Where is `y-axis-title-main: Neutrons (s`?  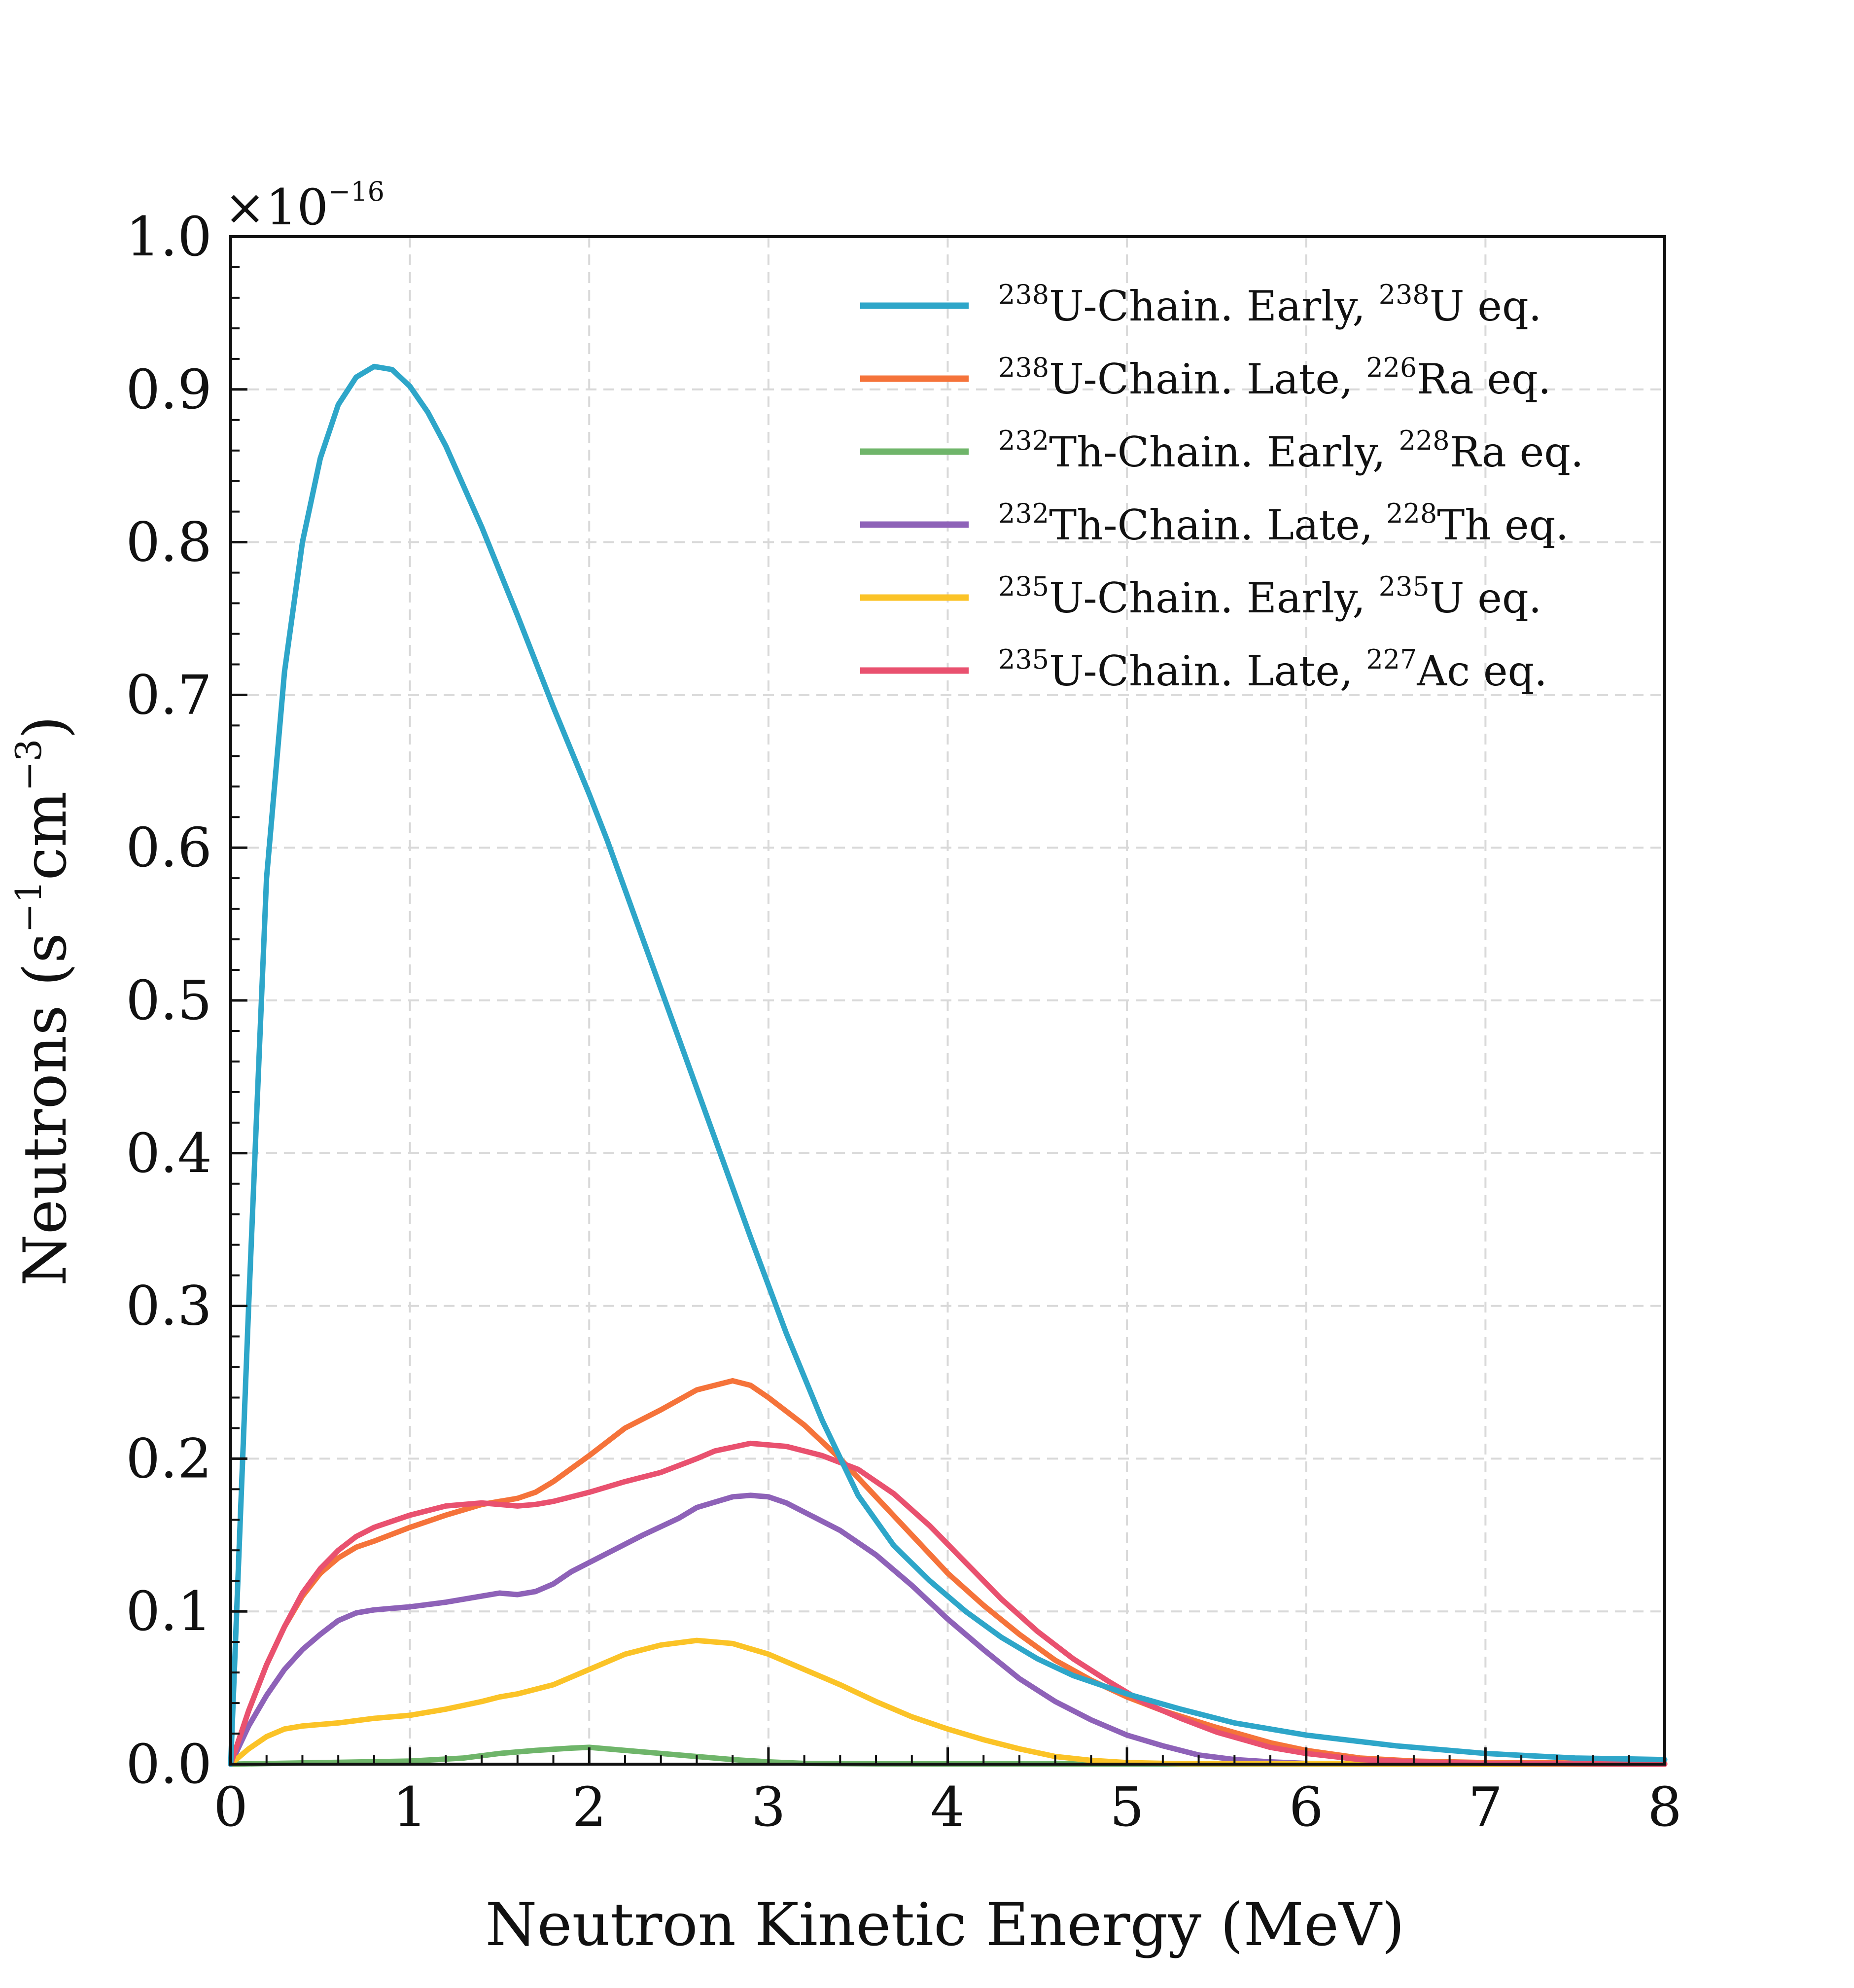
y-axis-title-main: Neutrons (s is located at coordinates (45, 1109).